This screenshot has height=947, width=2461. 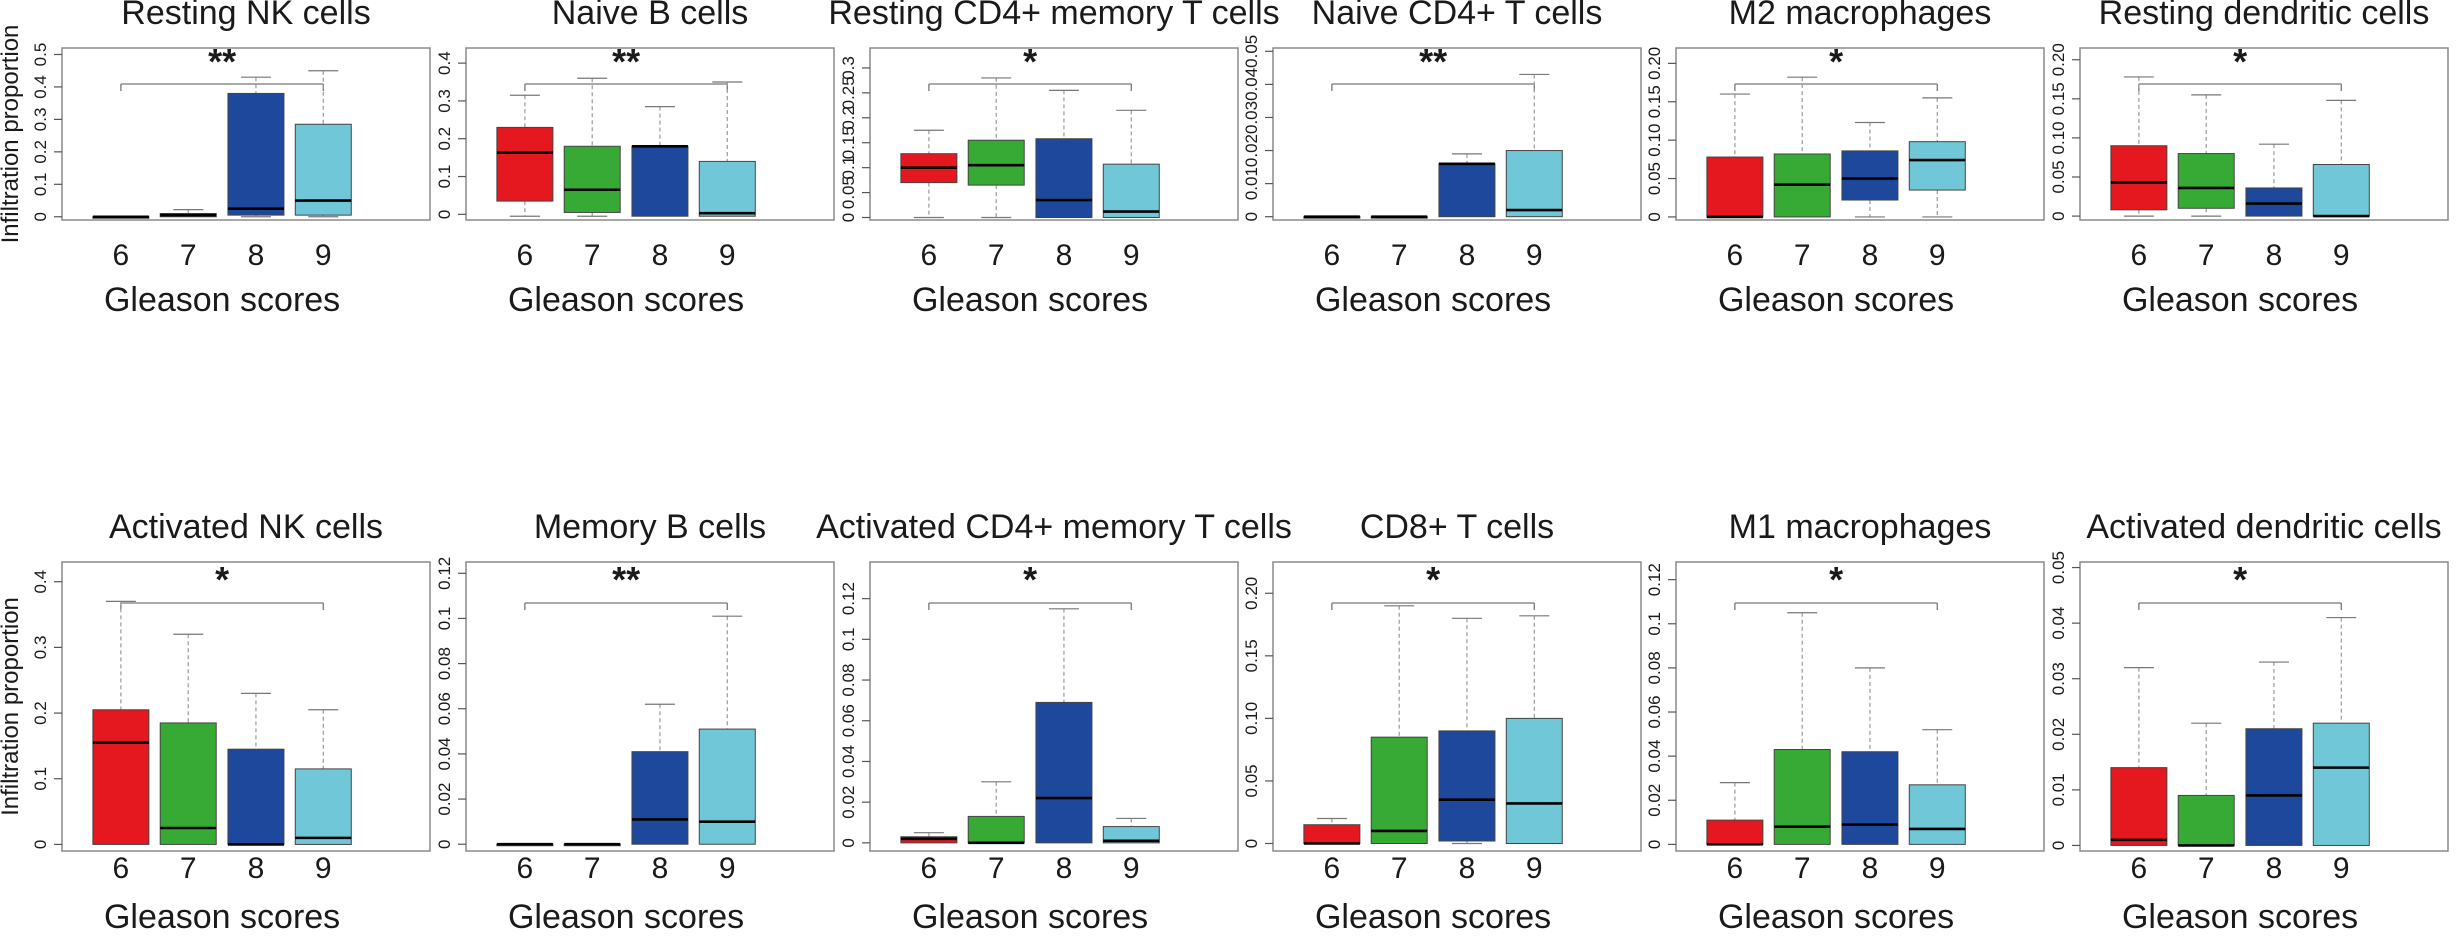 What do you see at coordinates (2263, 527) in the screenshot?
I see `panel-title: Activated dendritic cells` at bounding box center [2263, 527].